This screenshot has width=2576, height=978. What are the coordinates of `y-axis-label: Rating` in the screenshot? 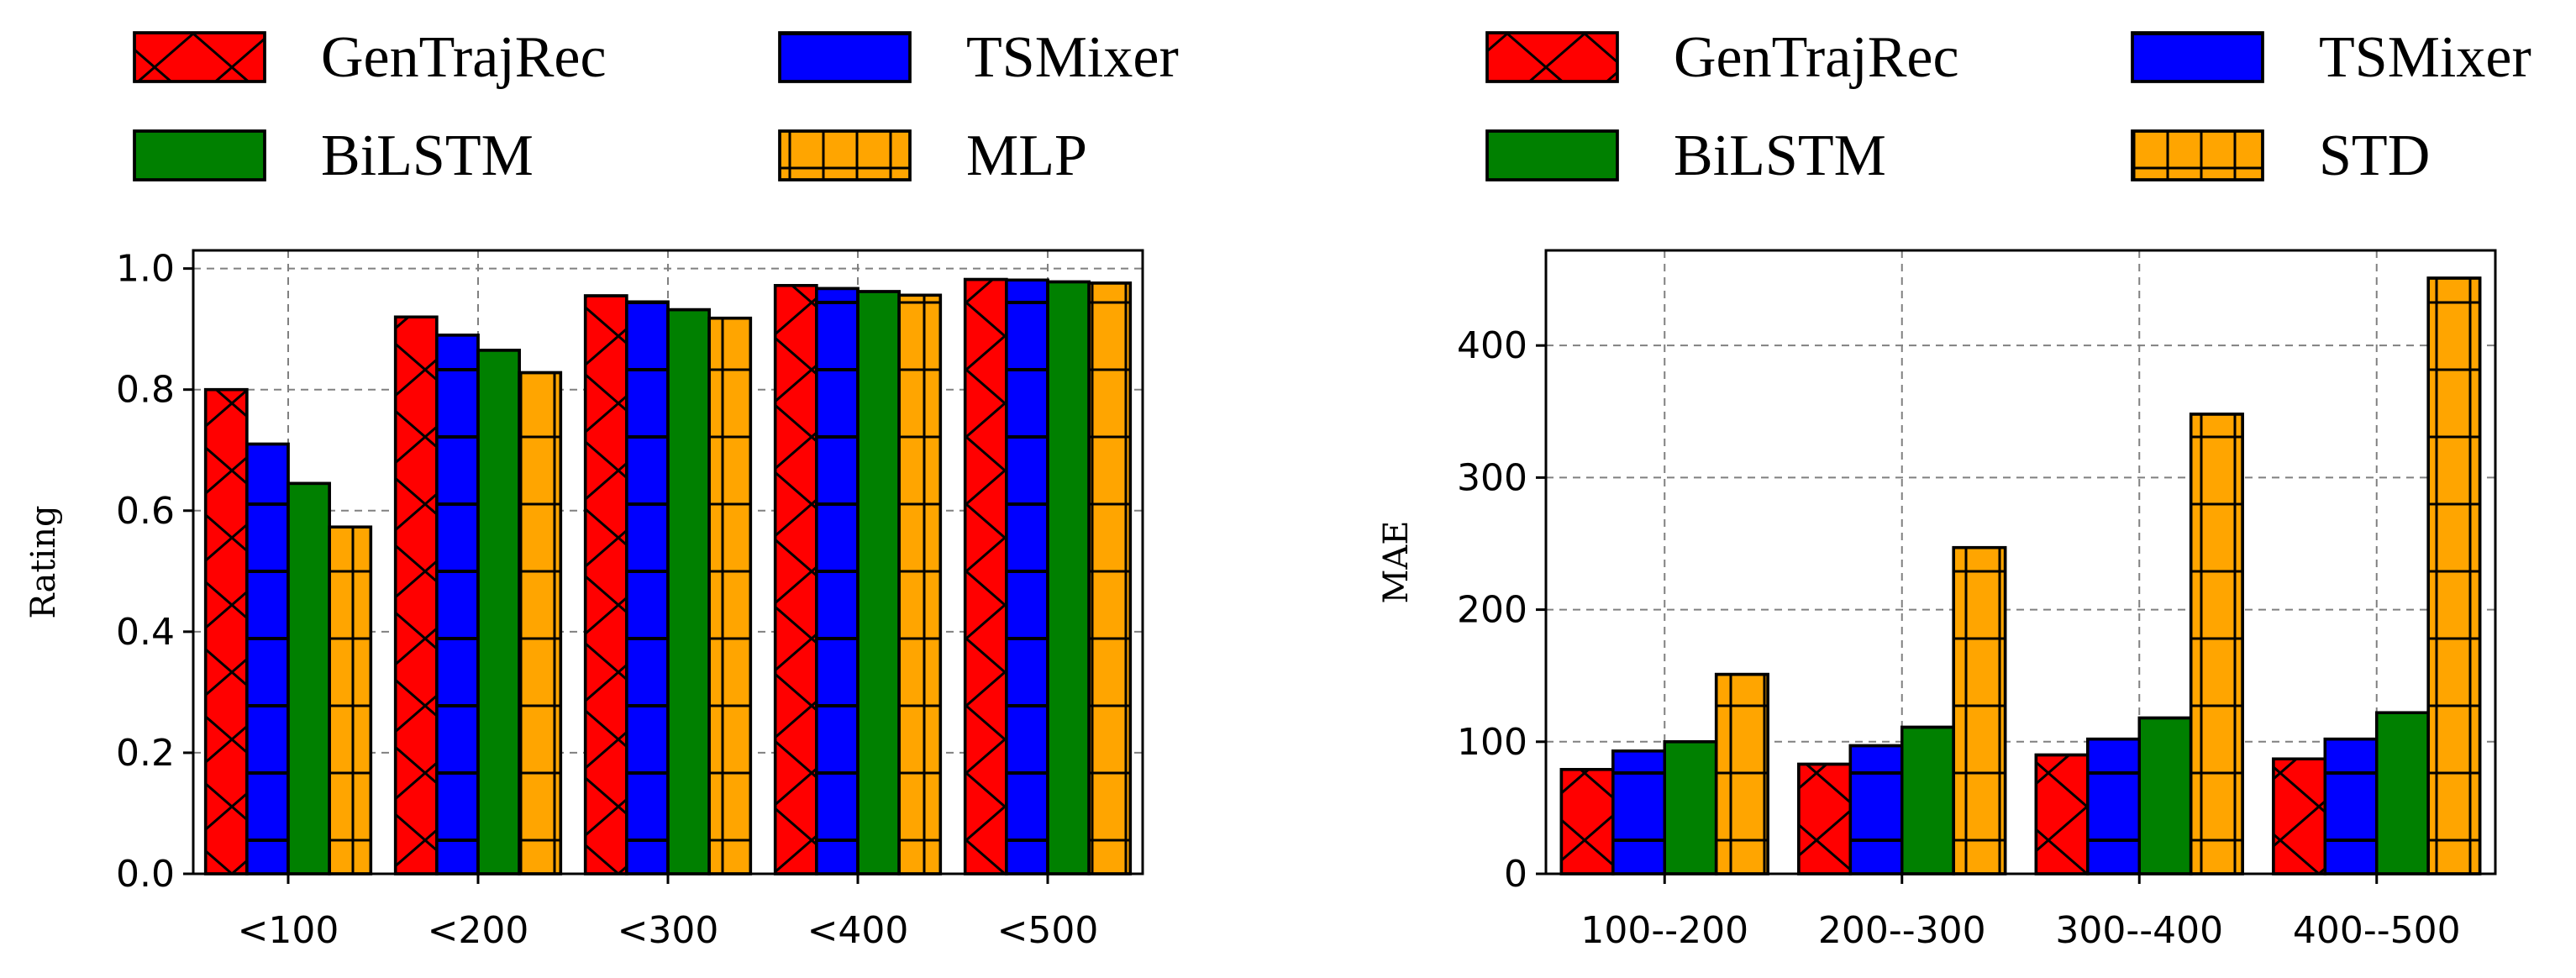 It's located at (43, 561).